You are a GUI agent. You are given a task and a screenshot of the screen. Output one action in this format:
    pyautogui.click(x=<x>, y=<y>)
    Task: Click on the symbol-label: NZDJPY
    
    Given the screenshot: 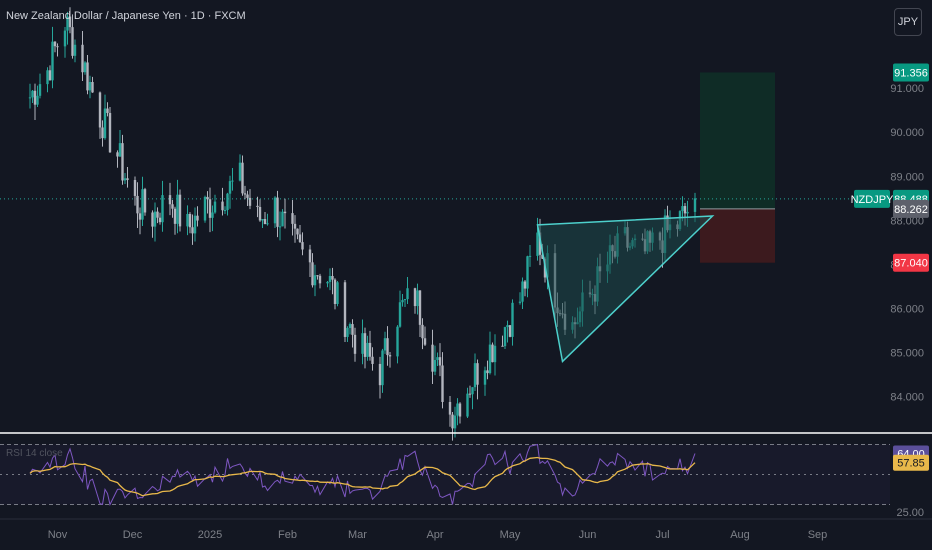 What is the action you would take?
    pyautogui.click(x=872, y=198)
    